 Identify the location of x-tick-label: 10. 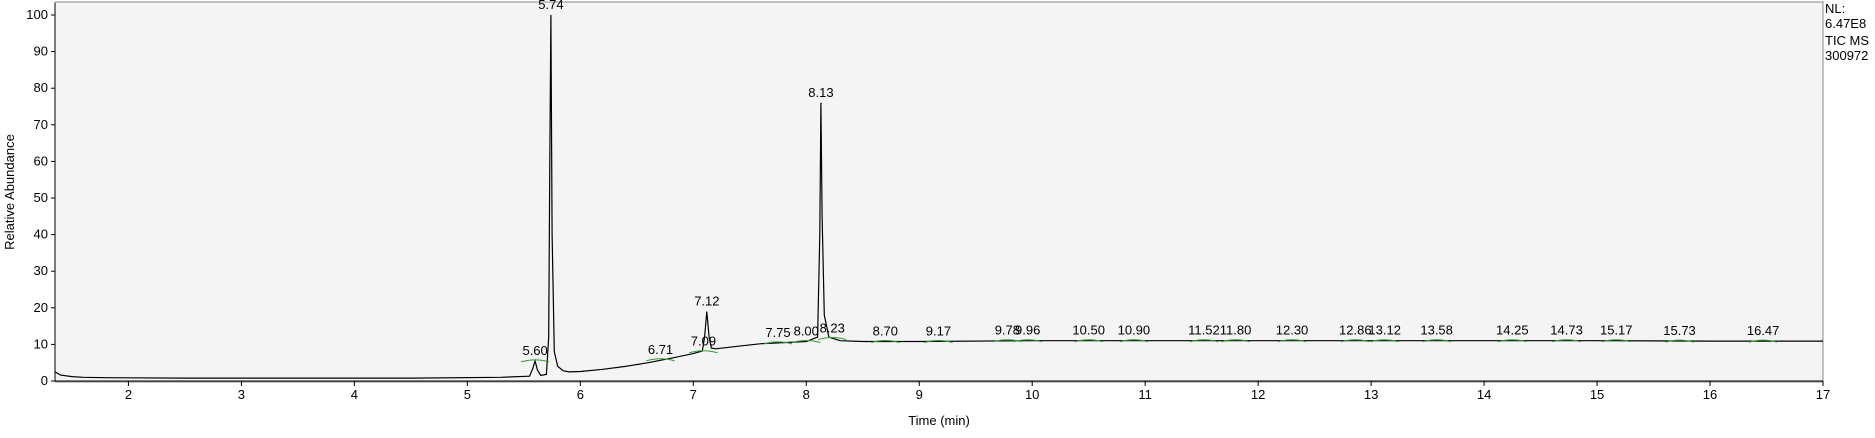
(1032, 394).